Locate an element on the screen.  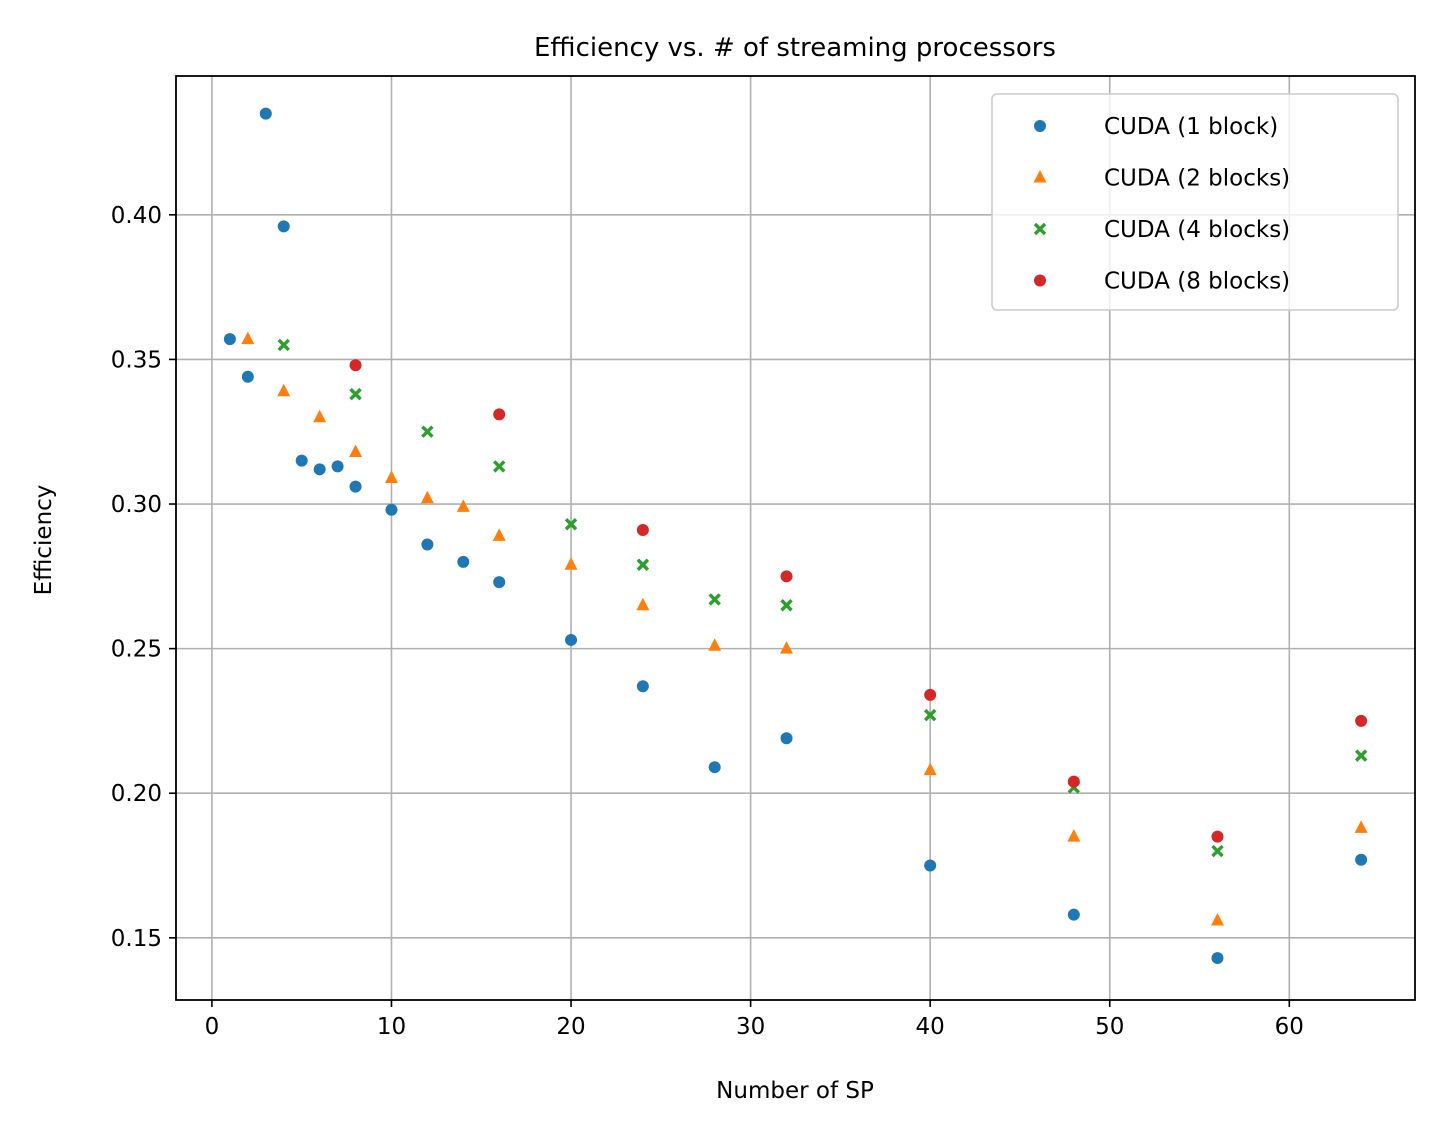
legend-box is located at coordinates (1195, 202).